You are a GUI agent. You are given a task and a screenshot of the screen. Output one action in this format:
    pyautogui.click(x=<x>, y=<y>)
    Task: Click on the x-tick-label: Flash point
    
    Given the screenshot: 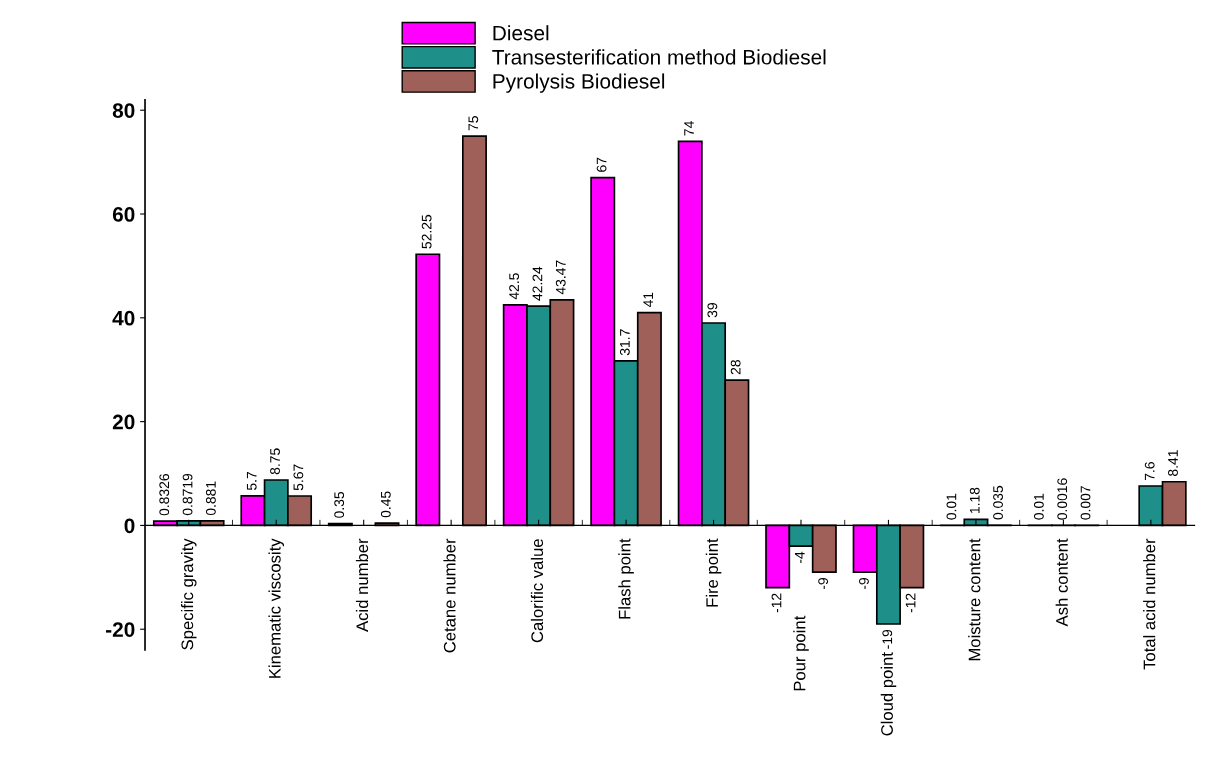 What is the action you would take?
    pyautogui.click(x=626, y=578)
    